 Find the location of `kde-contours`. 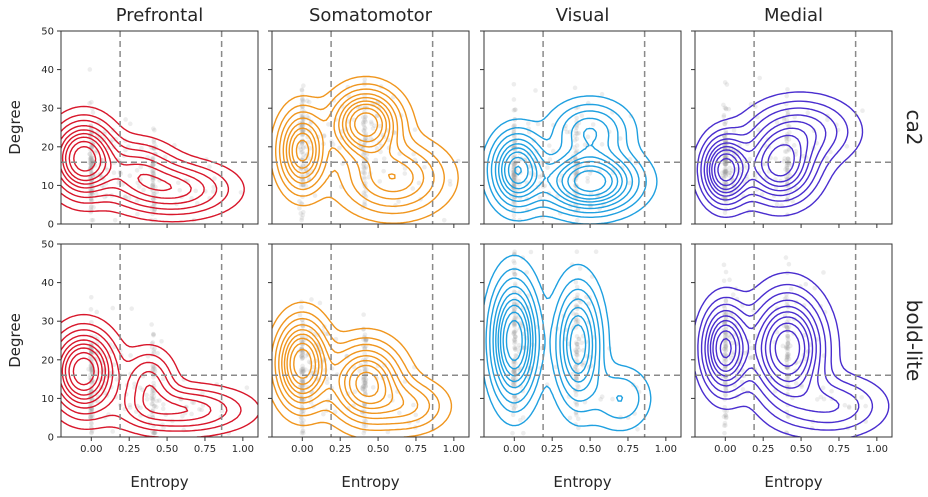

kde-contours is located at coordinates (159, 375).